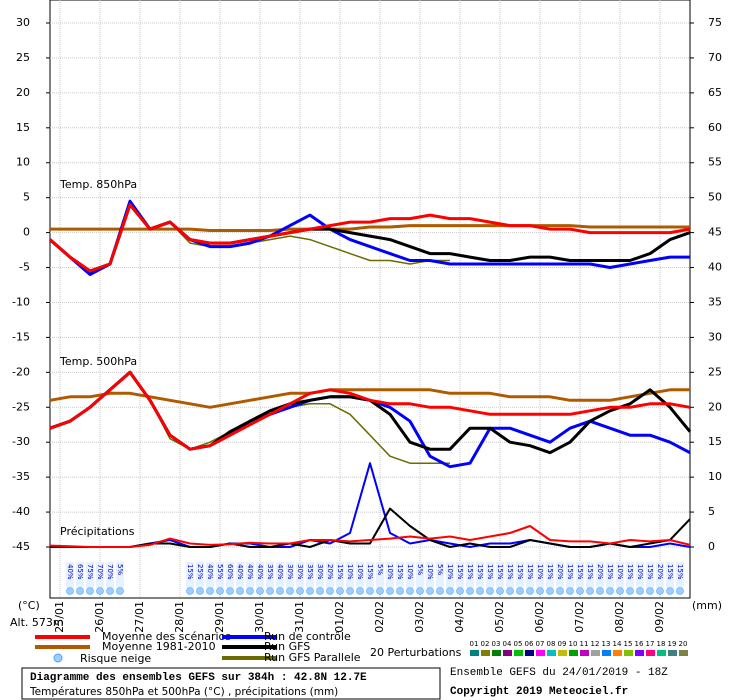  Describe the element at coordinates (529, 644) in the screenshot. I see `perturbation-id: 06` at that location.